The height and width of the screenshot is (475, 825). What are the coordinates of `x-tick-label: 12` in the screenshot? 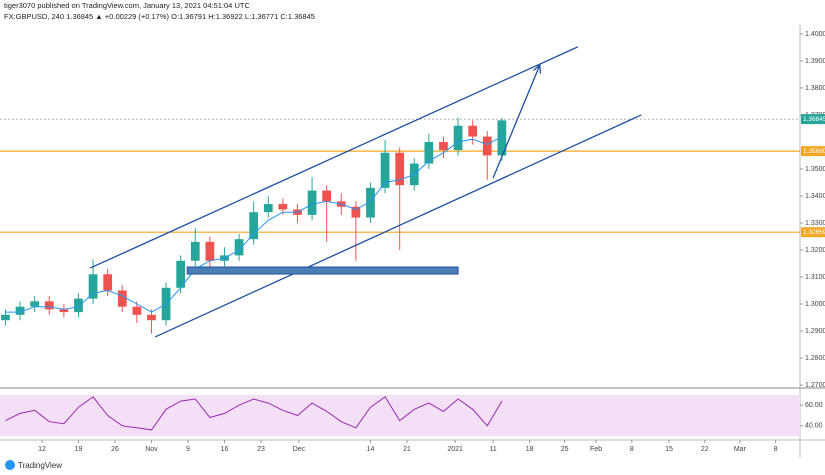 It's located at (42, 449).